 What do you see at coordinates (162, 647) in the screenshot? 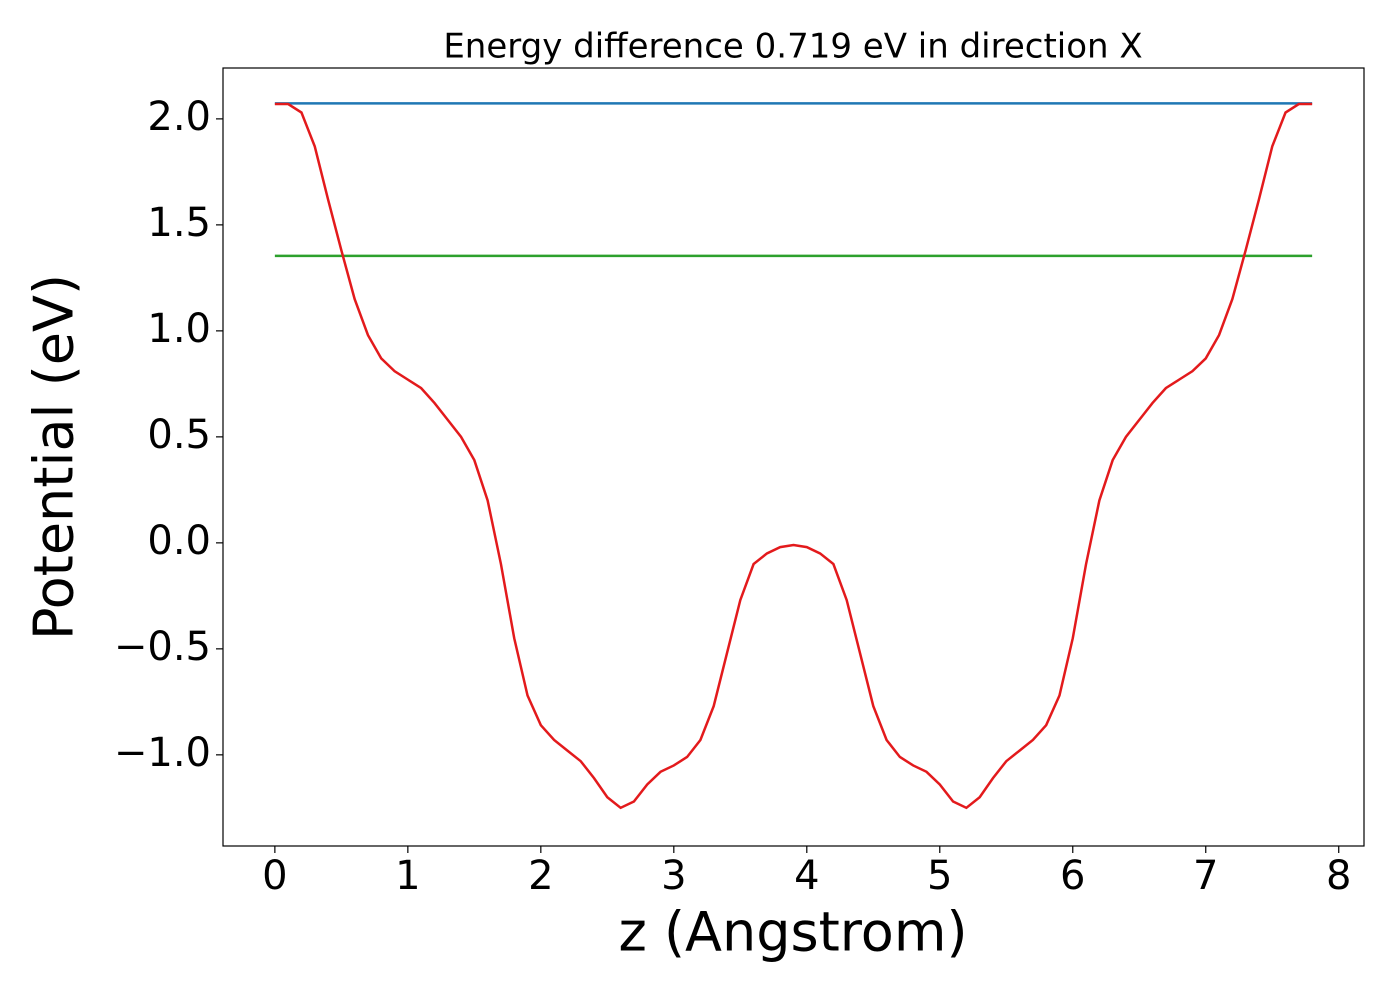
I see `y-tick-label: −0.5` at bounding box center [162, 647].